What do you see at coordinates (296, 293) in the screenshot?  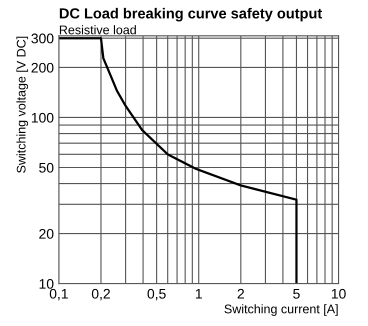 I see `x-tick-label: 5` at bounding box center [296, 293].